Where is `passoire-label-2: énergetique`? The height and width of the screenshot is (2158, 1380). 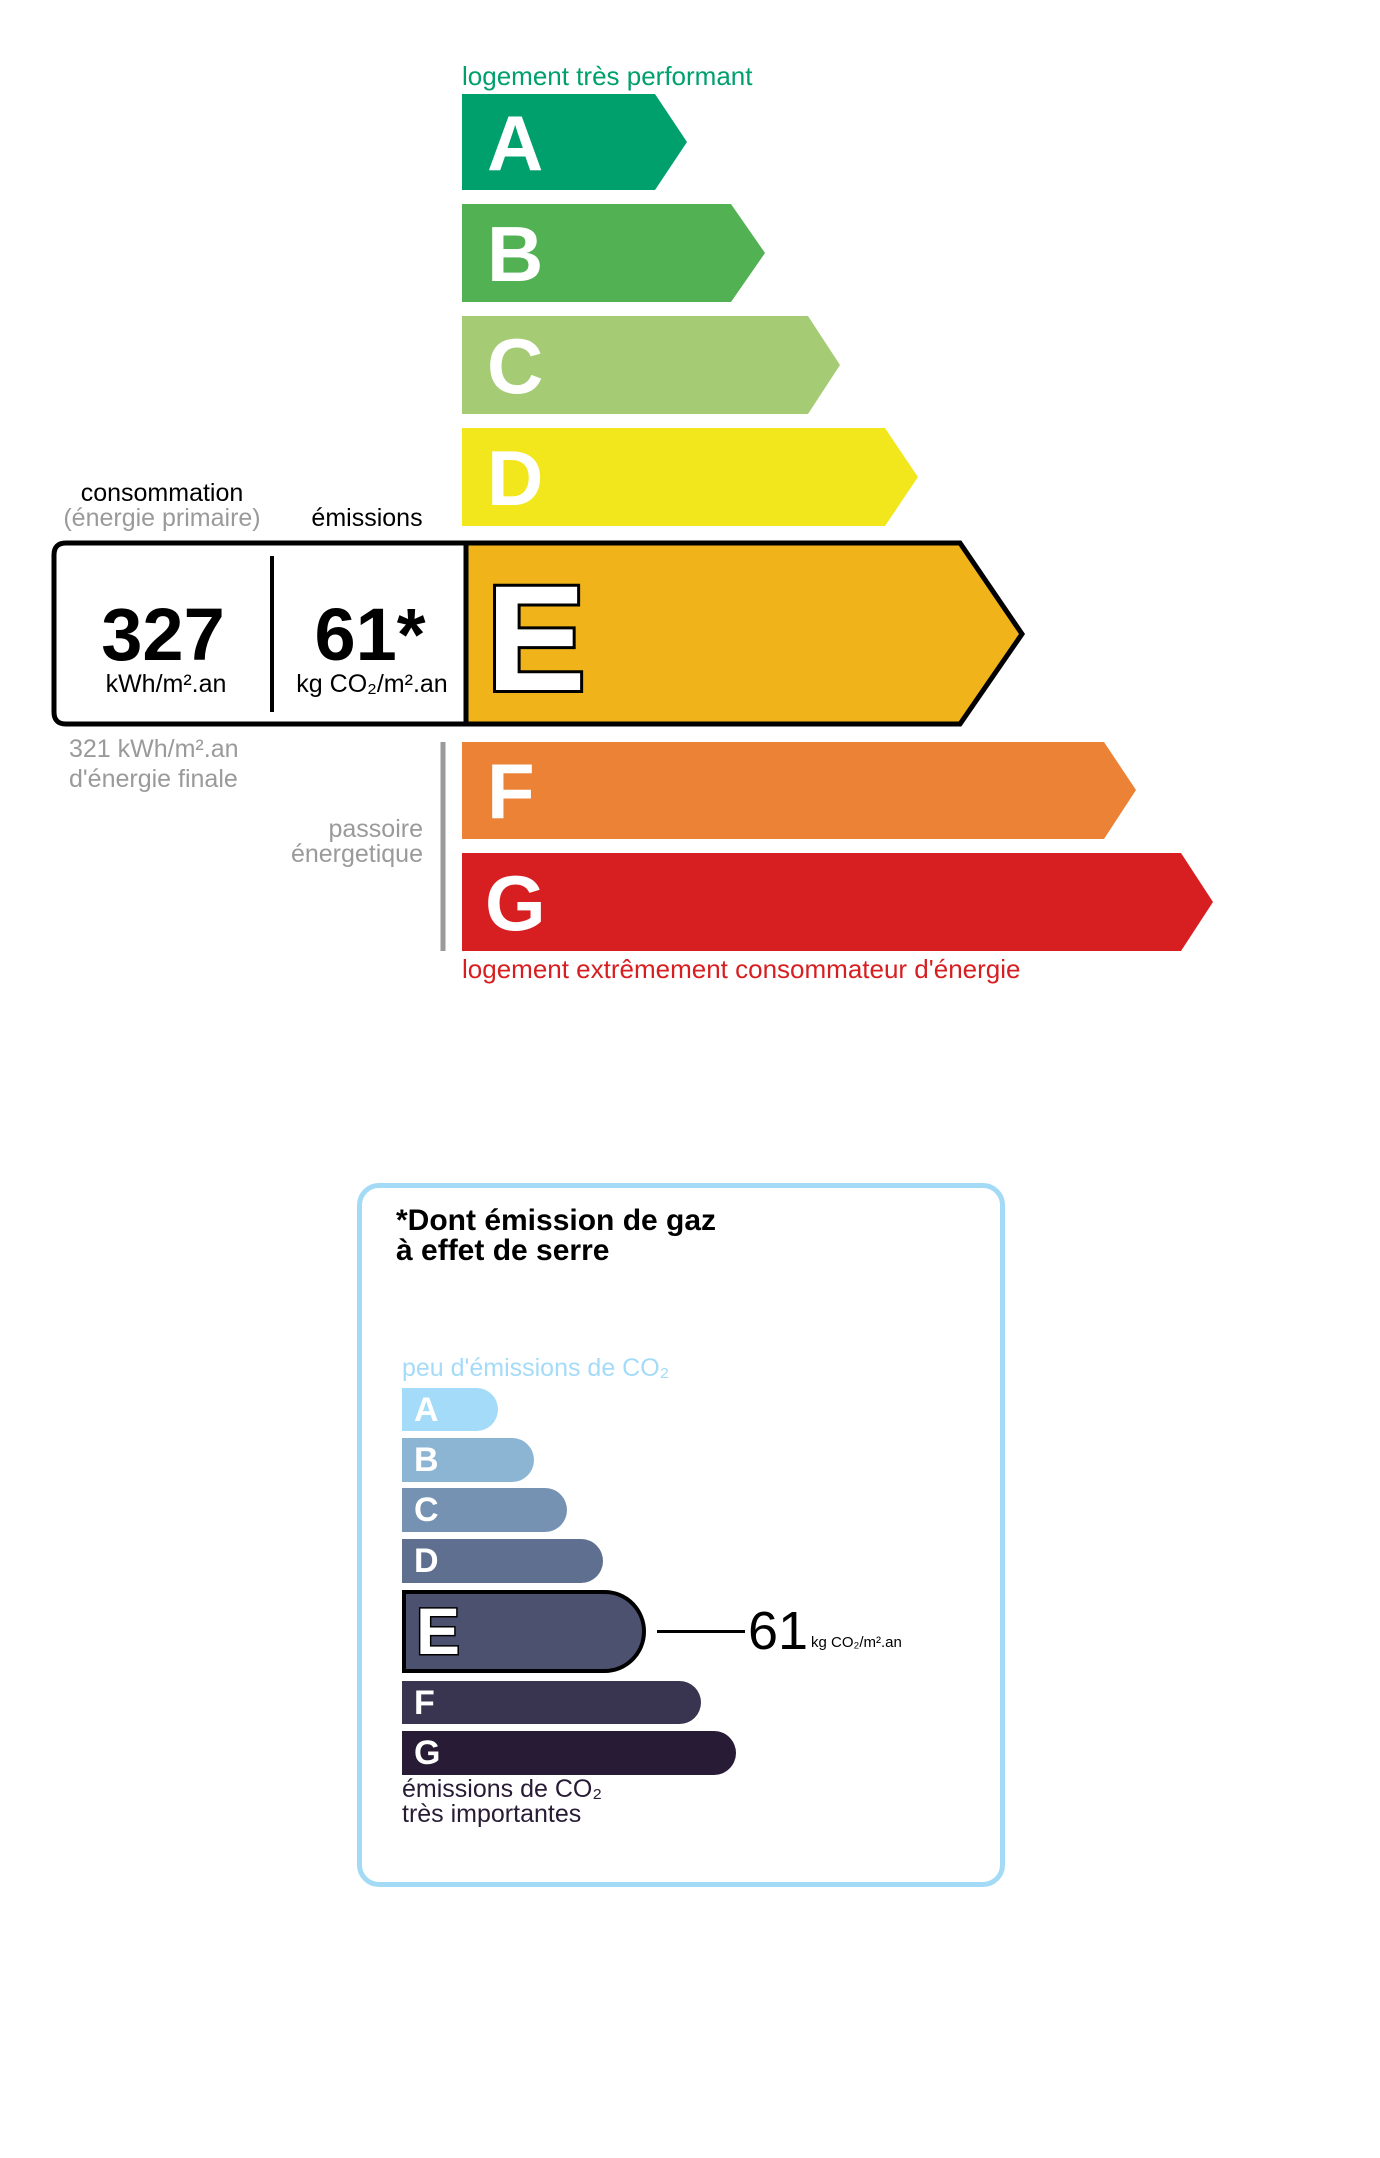
passoire-label-2: énergetique is located at coordinates (357, 854).